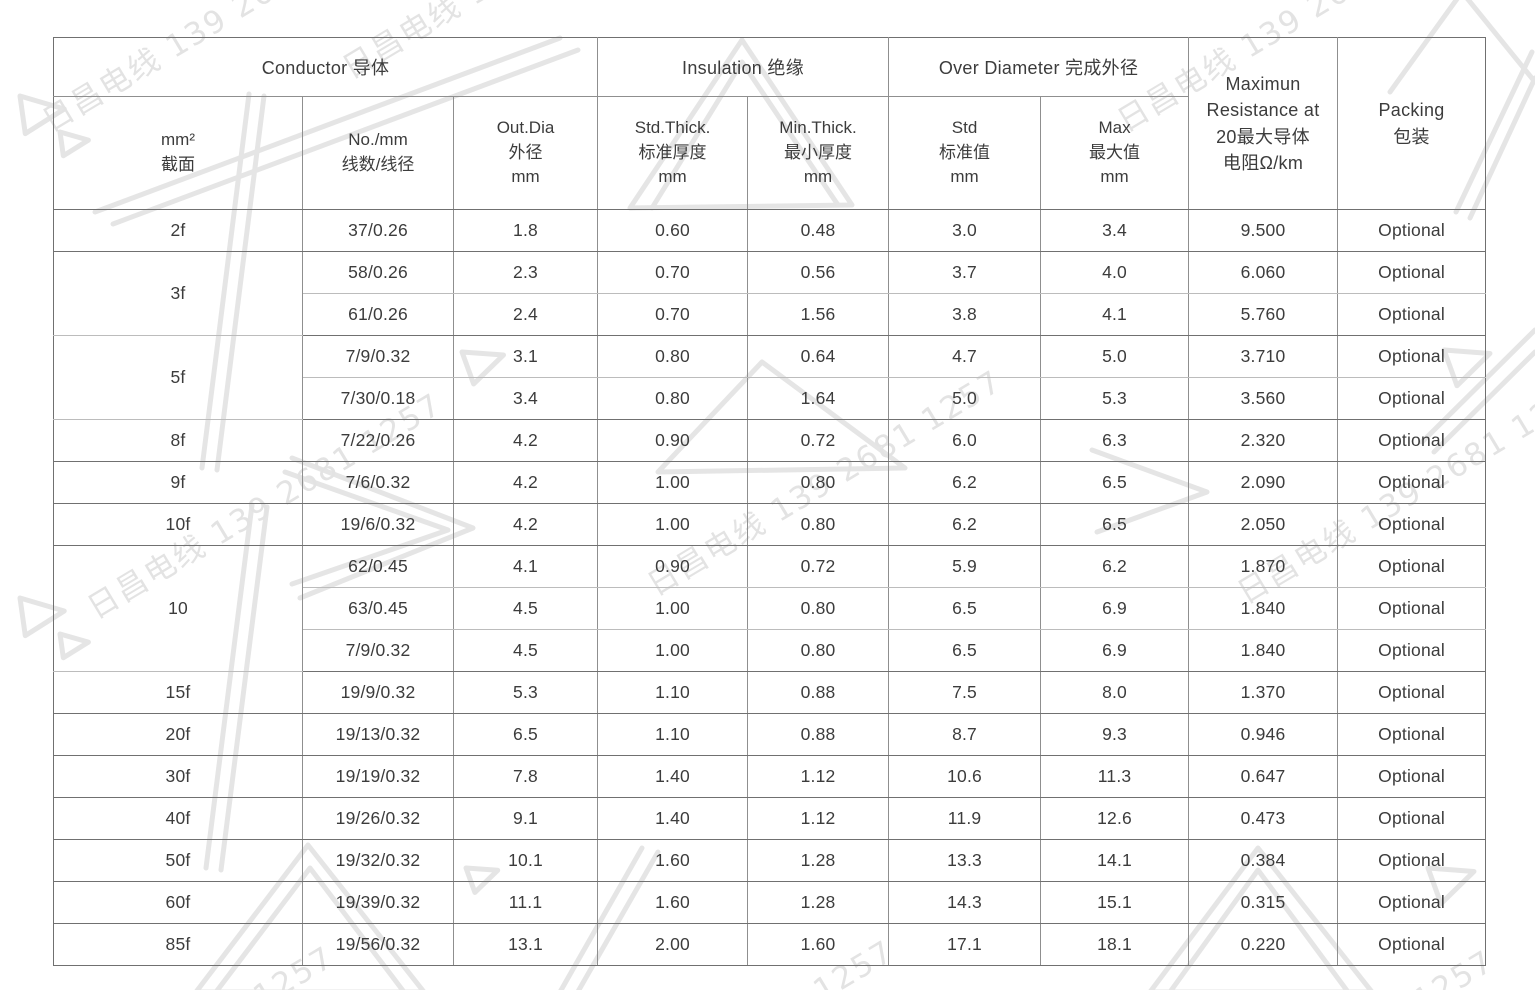 The height and width of the screenshot is (990, 1535). I want to click on cell-od-max: 9.3, so click(1115, 734).